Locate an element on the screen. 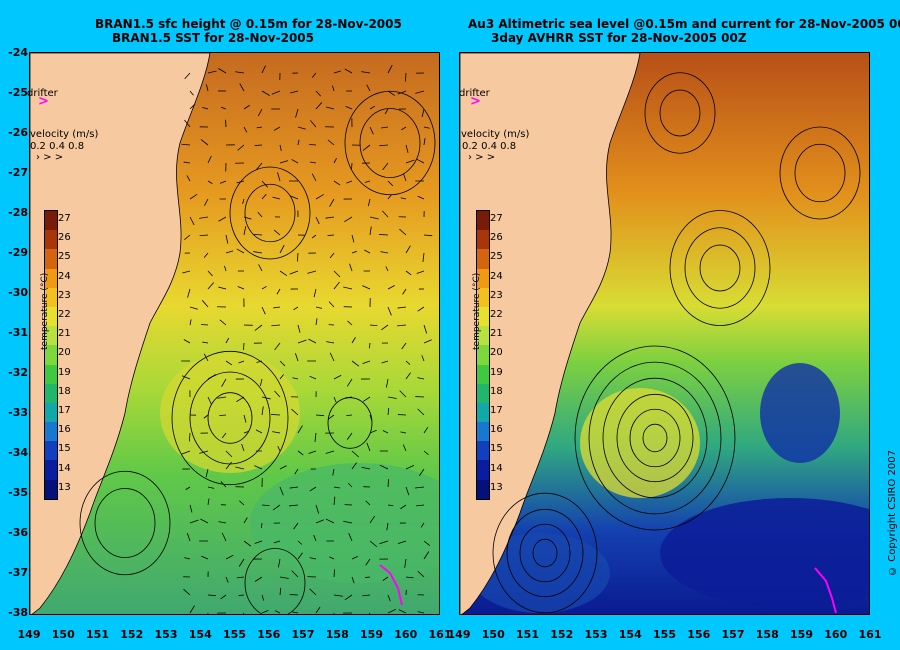 Image resolution: width=900 pixels, height=650 pixels. colorbar-tick: 13 is located at coordinates (64, 487).